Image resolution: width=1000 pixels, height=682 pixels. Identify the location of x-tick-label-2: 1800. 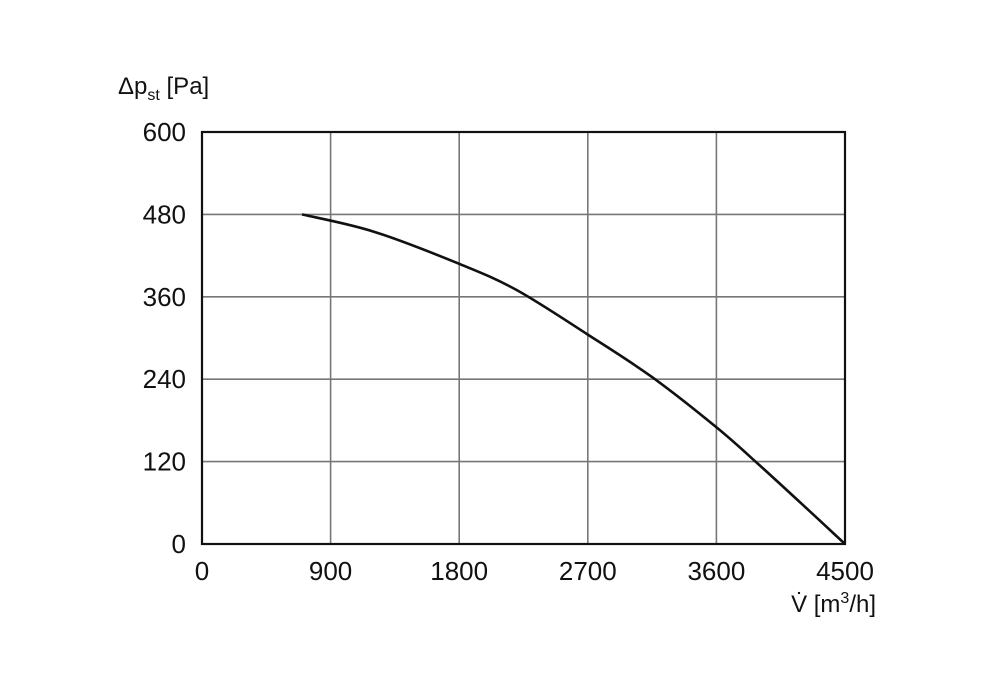
(459, 571).